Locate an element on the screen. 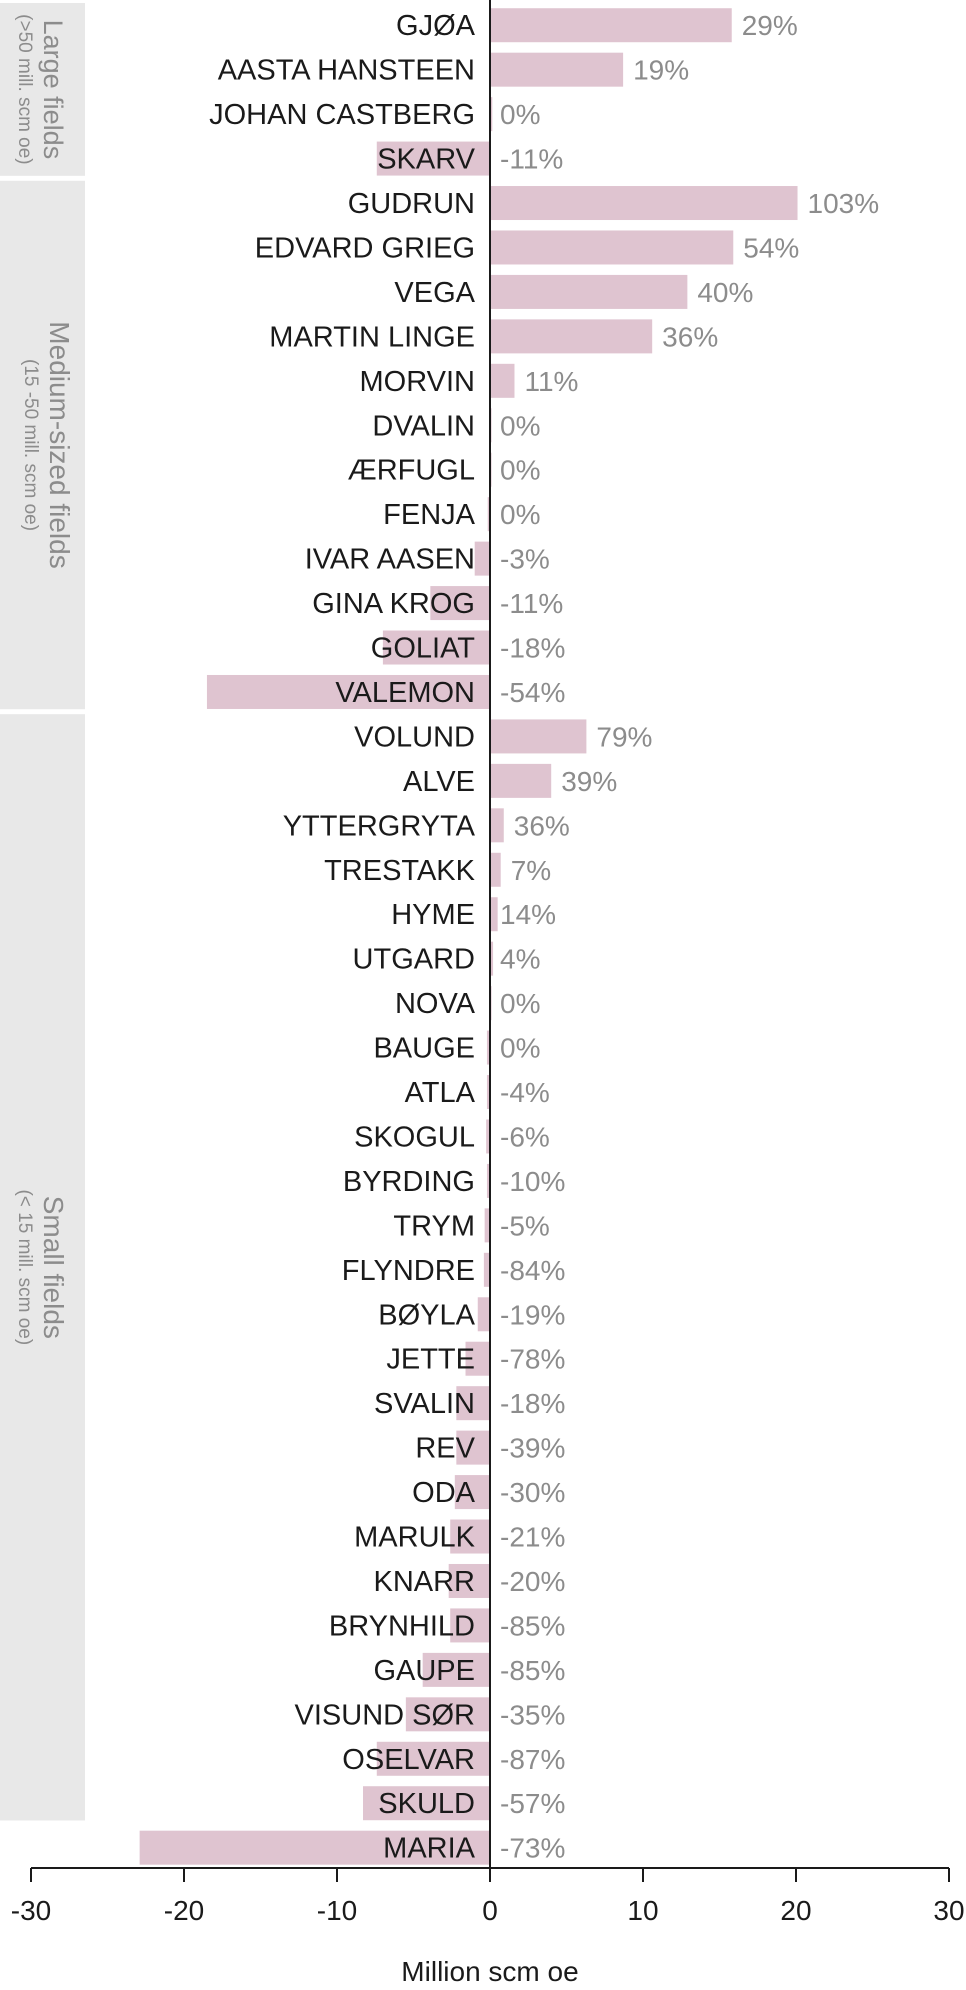 This screenshot has width=966, height=1990. category-label: FLYNDRE is located at coordinates (408, 1271).